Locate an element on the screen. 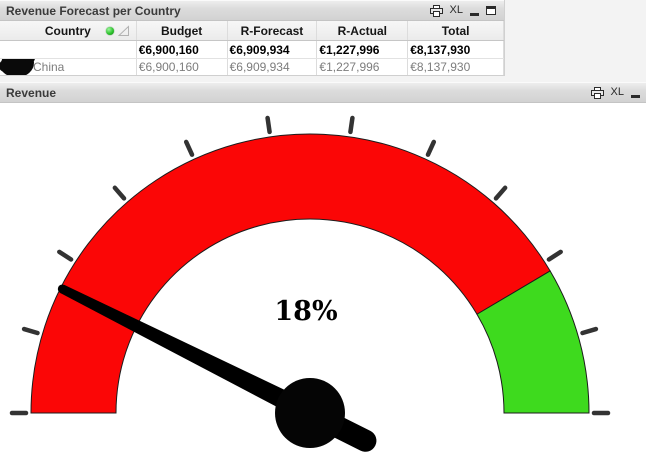 Image resolution: width=646 pixels, height=460 pixels. column-header-label: R-Actual is located at coordinates (362, 30).